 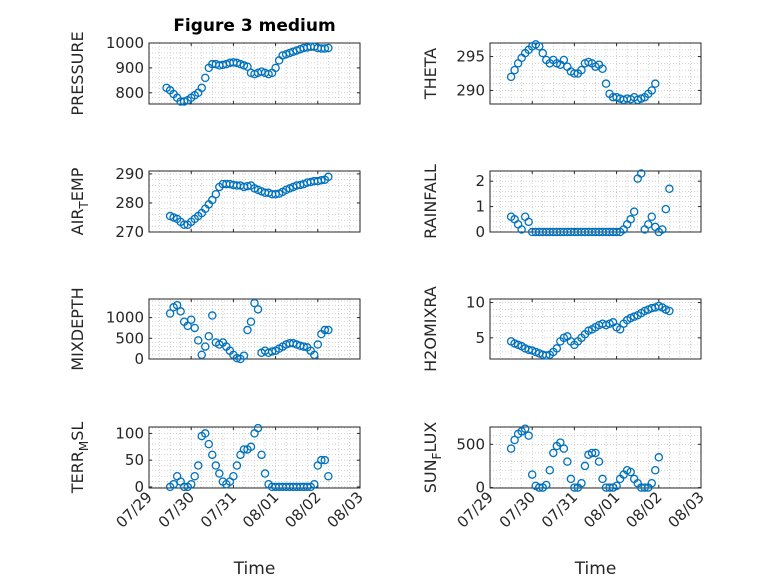 I want to click on y-tick-label: 280, so click(x=129, y=203).